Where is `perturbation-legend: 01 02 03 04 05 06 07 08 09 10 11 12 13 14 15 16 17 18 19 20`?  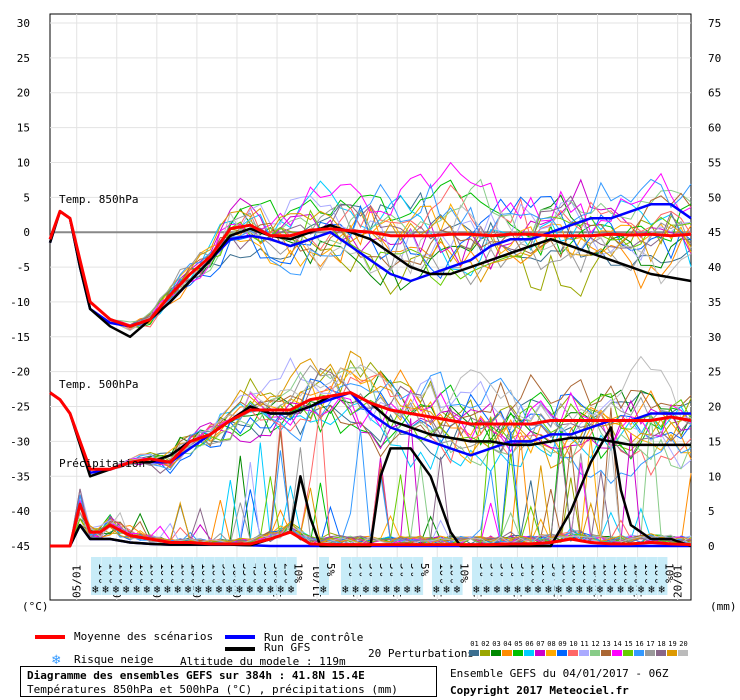
perturbation-legend: 01 02 03 04 05 06 07 08 09 10 11 12 13 14 15 16 17 18 19 20 is located at coordinates (580, 649).